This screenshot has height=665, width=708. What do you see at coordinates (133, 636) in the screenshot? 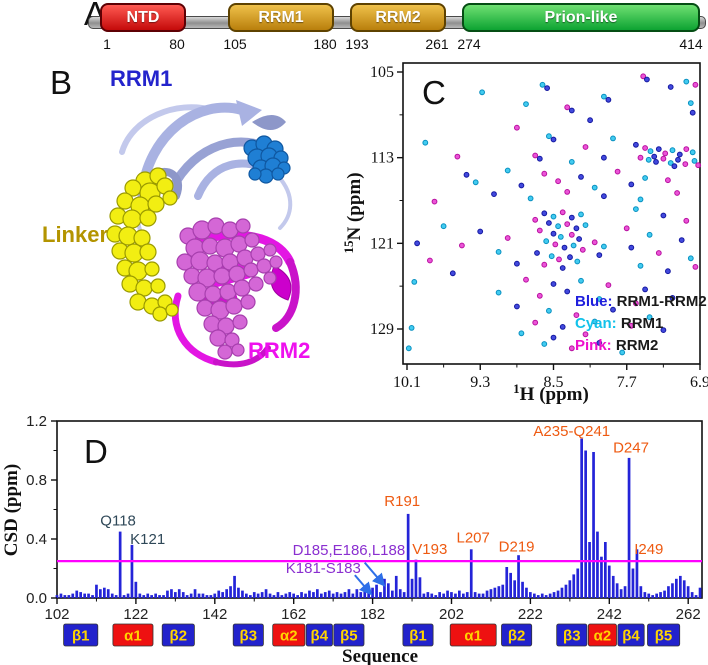
I see `ss-label: α1` at bounding box center [133, 636].